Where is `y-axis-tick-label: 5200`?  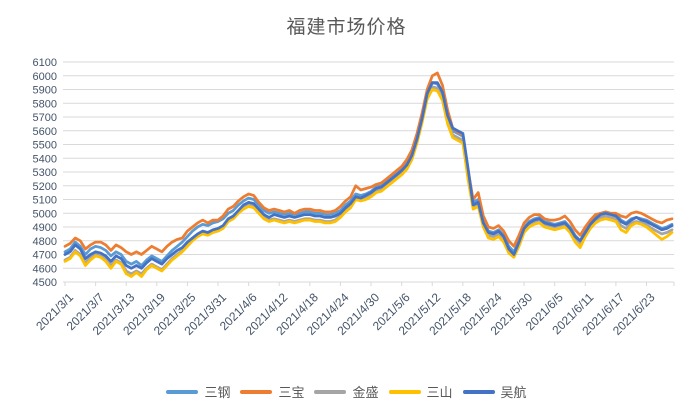 y-axis-tick-label: 5200 is located at coordinates (45, 187).